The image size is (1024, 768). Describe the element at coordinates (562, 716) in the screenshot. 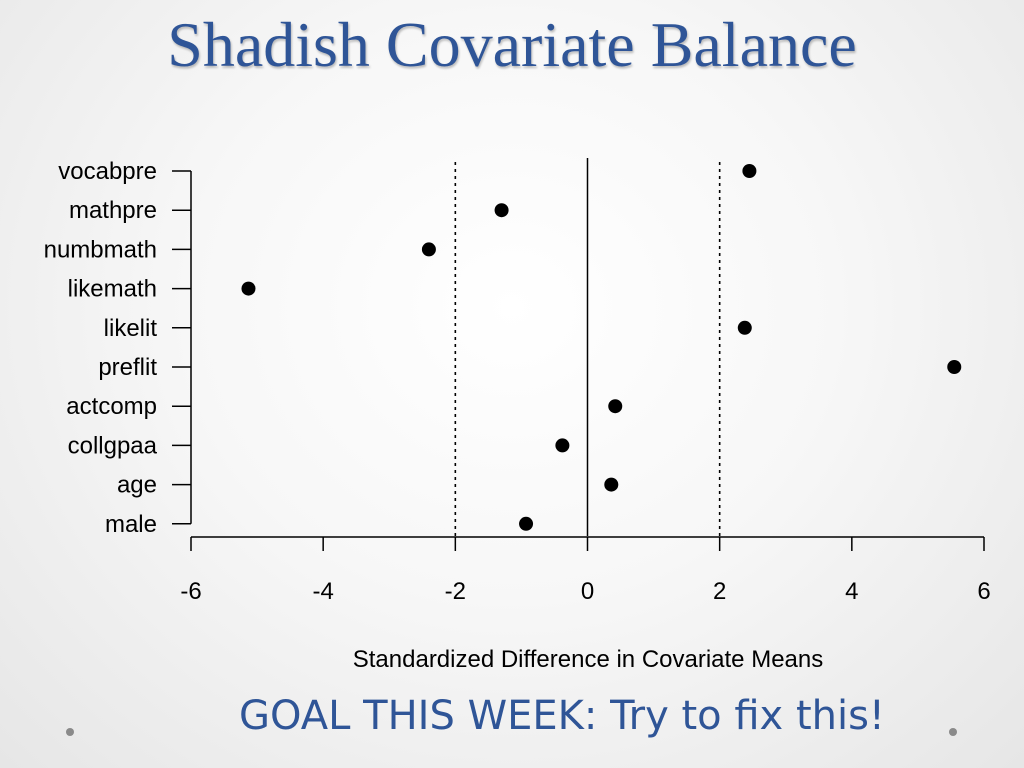

I see `goal-text: GOAL THIS WEEK: Try to fix this!` at that location.